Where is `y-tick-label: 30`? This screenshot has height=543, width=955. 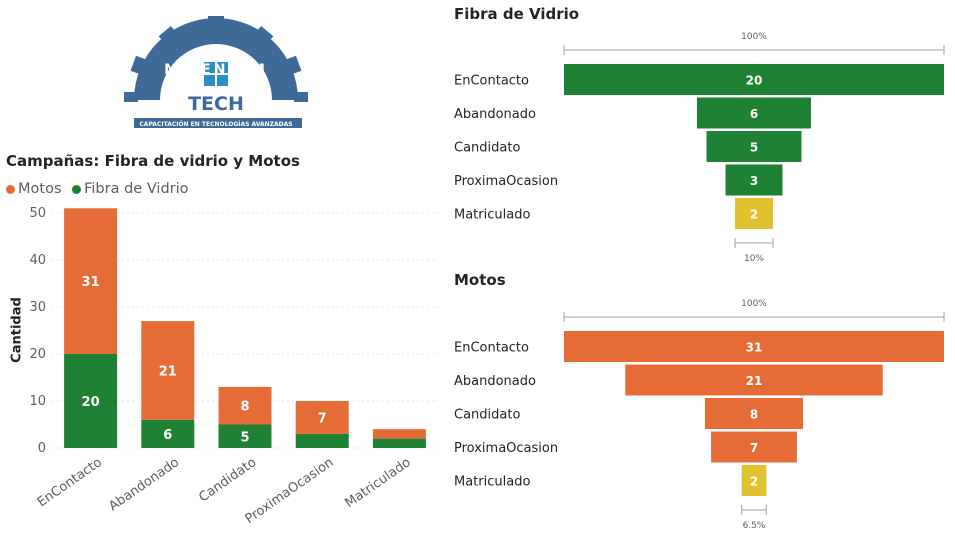 y-tick-label: 30 is located at coordinates (37, 307).